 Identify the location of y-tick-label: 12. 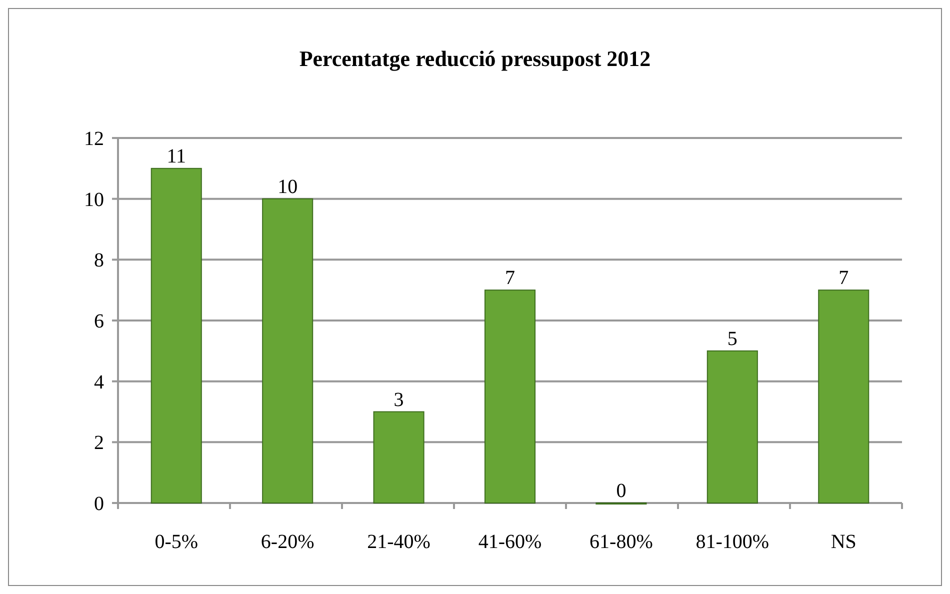
(94, 139).